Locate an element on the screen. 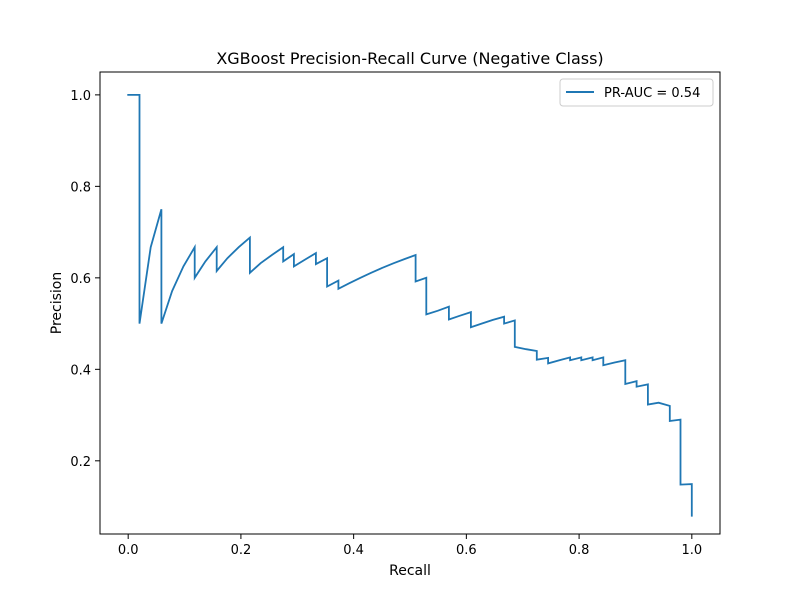 The width and height of the screenshot is (800, 600). y-tick-label: 1.0 is located at coordinates (80, 96).